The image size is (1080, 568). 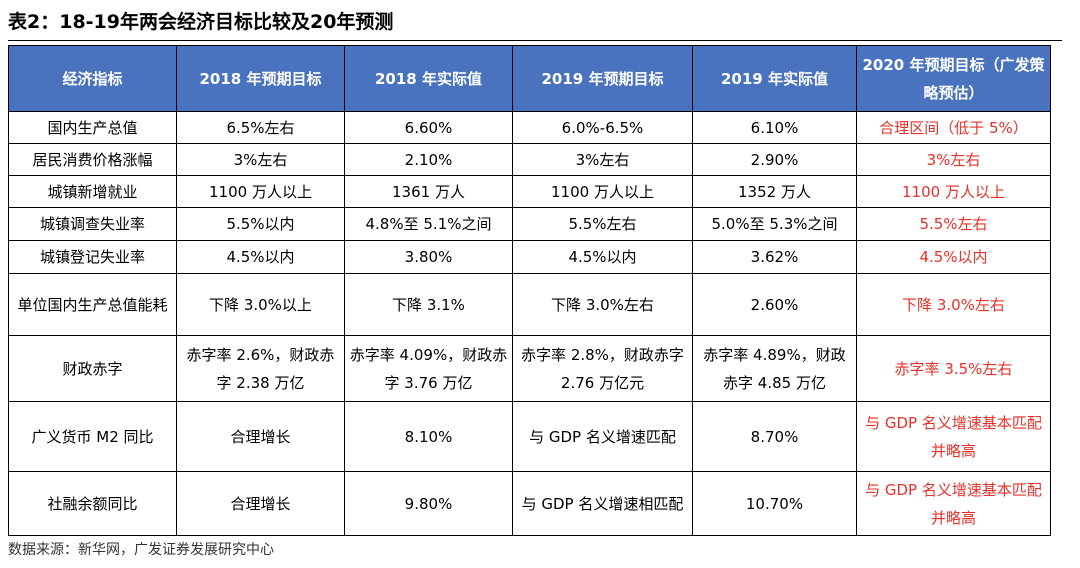 What do you see at coordinates (428, 224) in the screenshot?
I see `value-cell: 4.8%至 5.1%之间` at bounding box center [428, 224].